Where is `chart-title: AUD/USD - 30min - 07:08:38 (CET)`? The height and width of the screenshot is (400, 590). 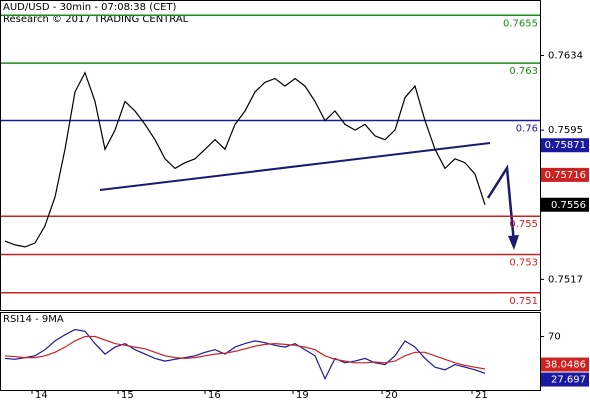 chart-title: AUD/USD - 30min - 07:08:38 (CET) is located at coordinates (90, 7).